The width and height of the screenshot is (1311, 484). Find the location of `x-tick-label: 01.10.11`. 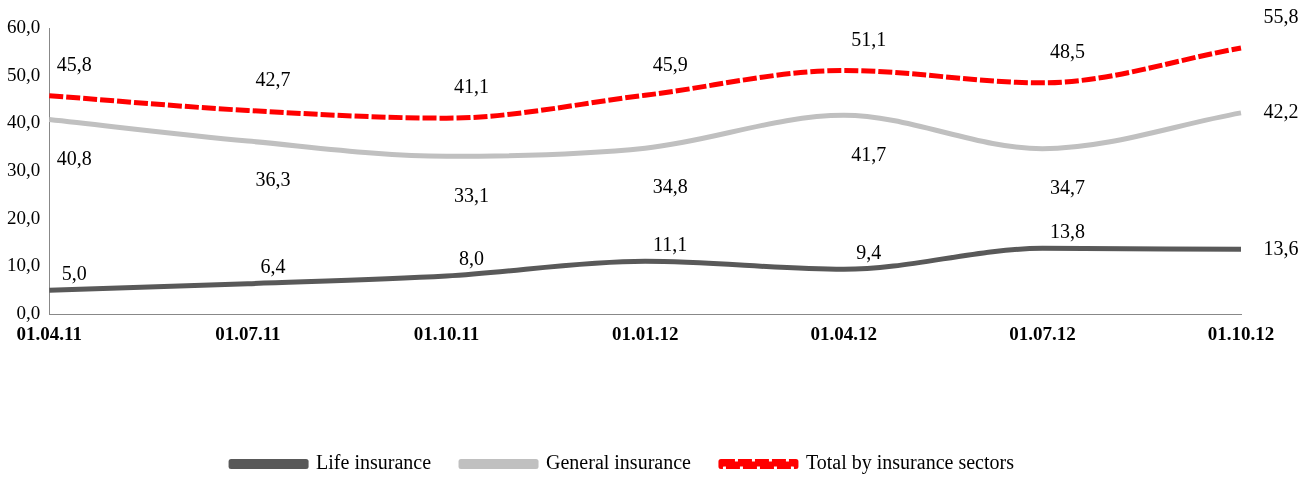

x-tick-label: 01.10.11 is located at coordinates (446, 333).